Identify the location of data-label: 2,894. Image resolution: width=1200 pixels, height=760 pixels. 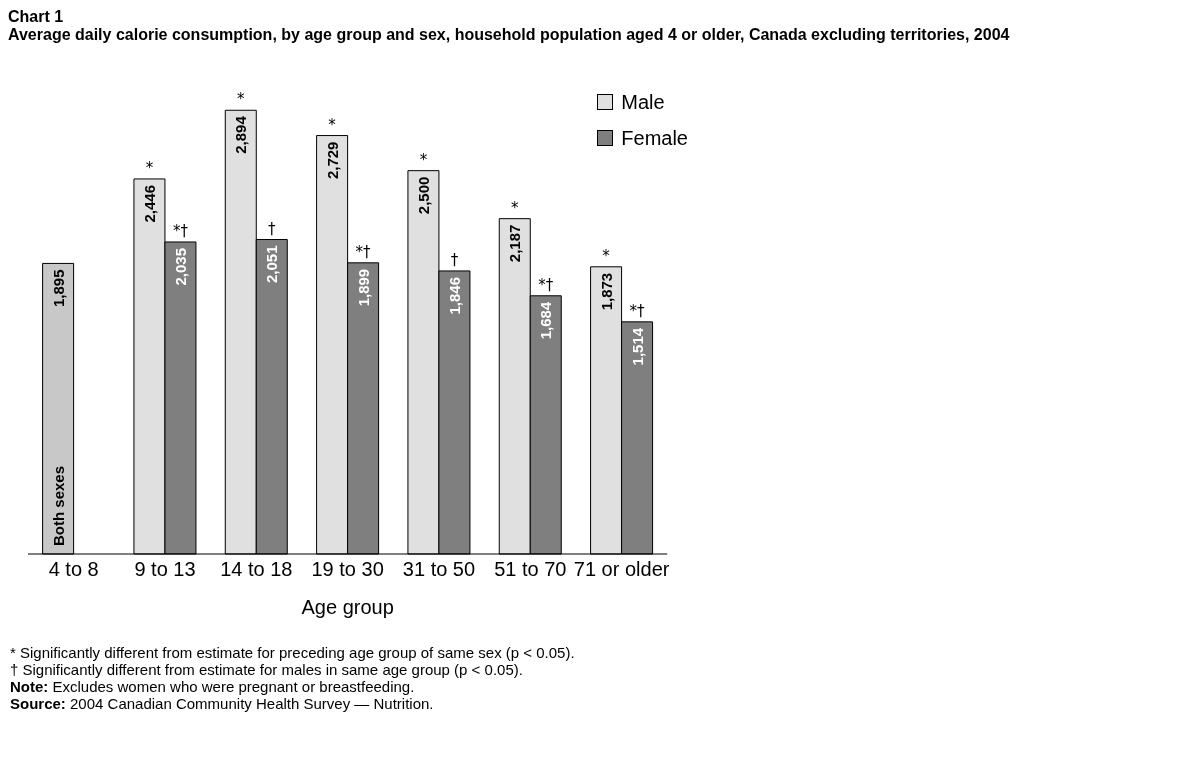
(241, 134).